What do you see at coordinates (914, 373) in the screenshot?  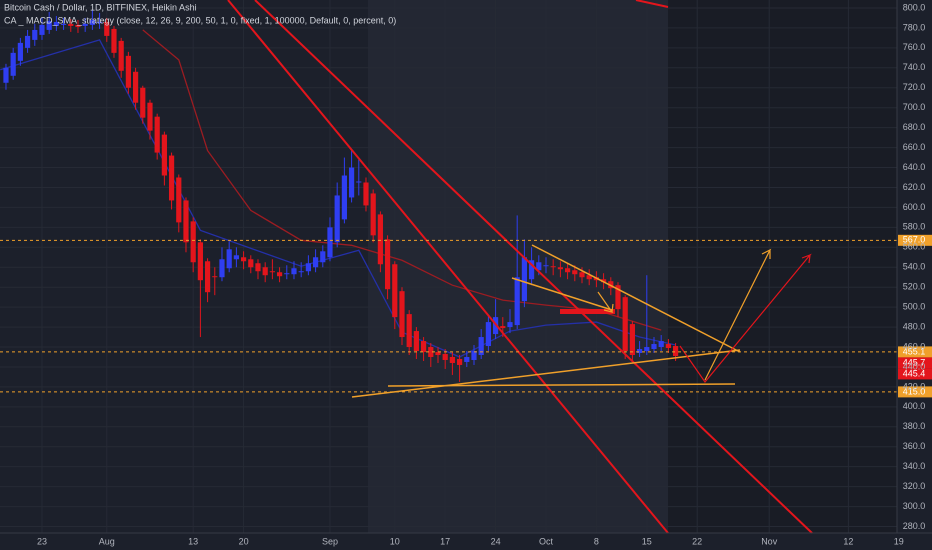 I see `price-label: 445.4` at bounding box center [914, 373].